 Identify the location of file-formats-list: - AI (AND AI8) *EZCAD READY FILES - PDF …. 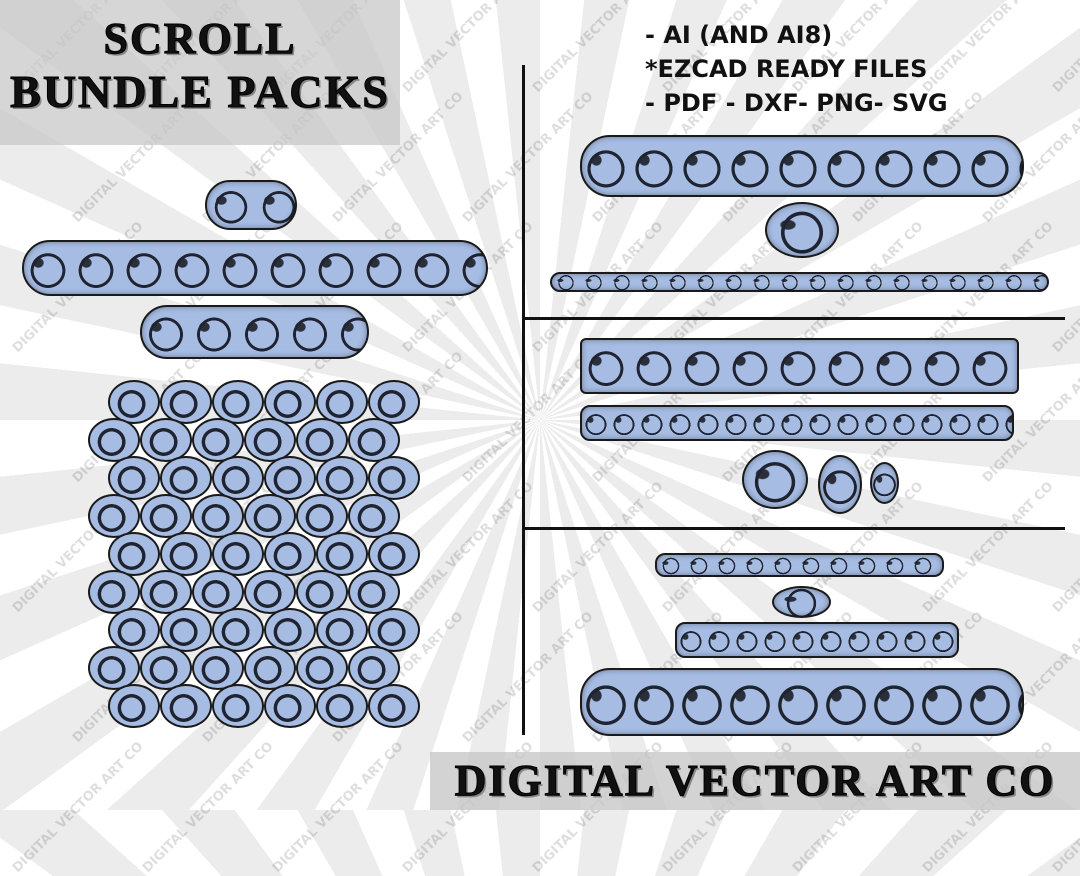
(796, 69).